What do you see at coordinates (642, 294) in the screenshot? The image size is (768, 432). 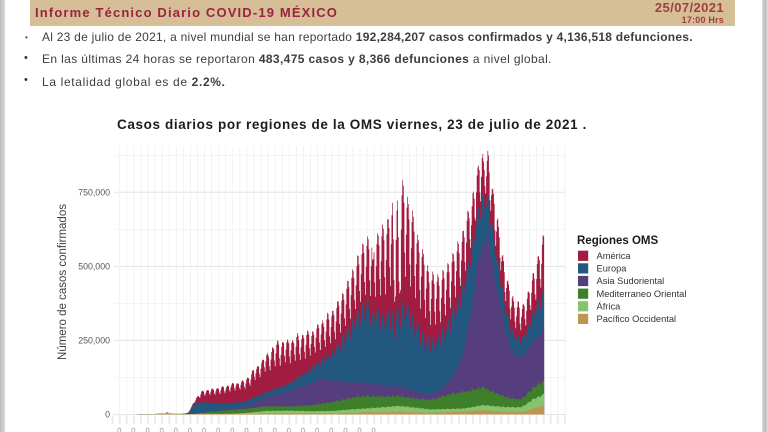 I see `svg-text: Mediterraneo Oriental` at bounding box center [642, 294].